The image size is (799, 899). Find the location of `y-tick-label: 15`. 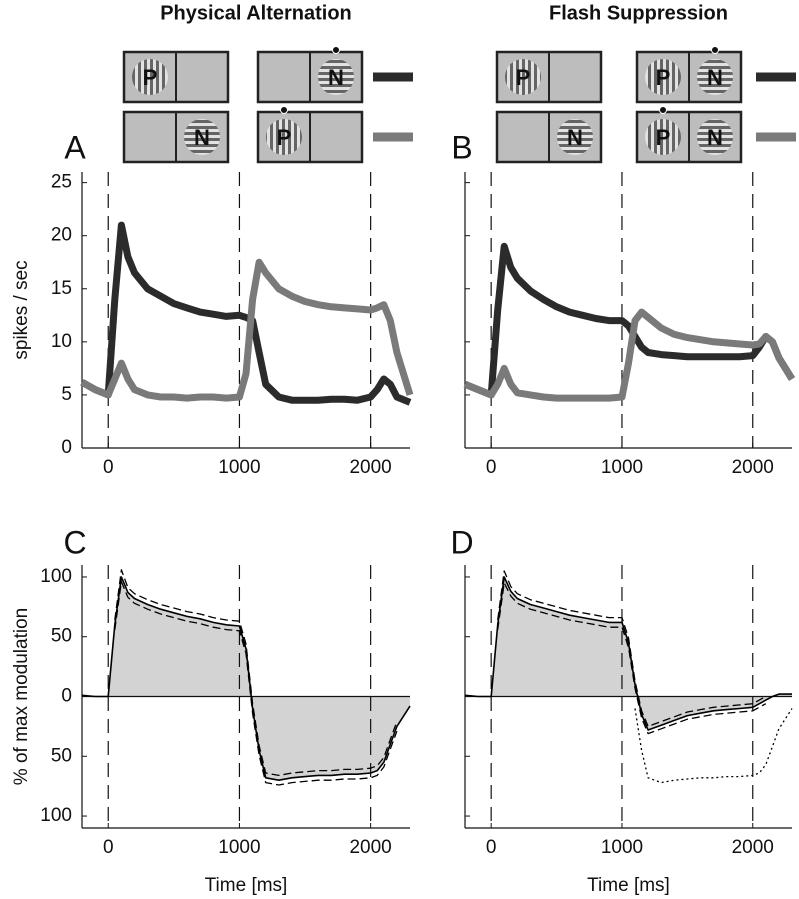

y-tick-label: 15 is located at coordinates (61, 288).